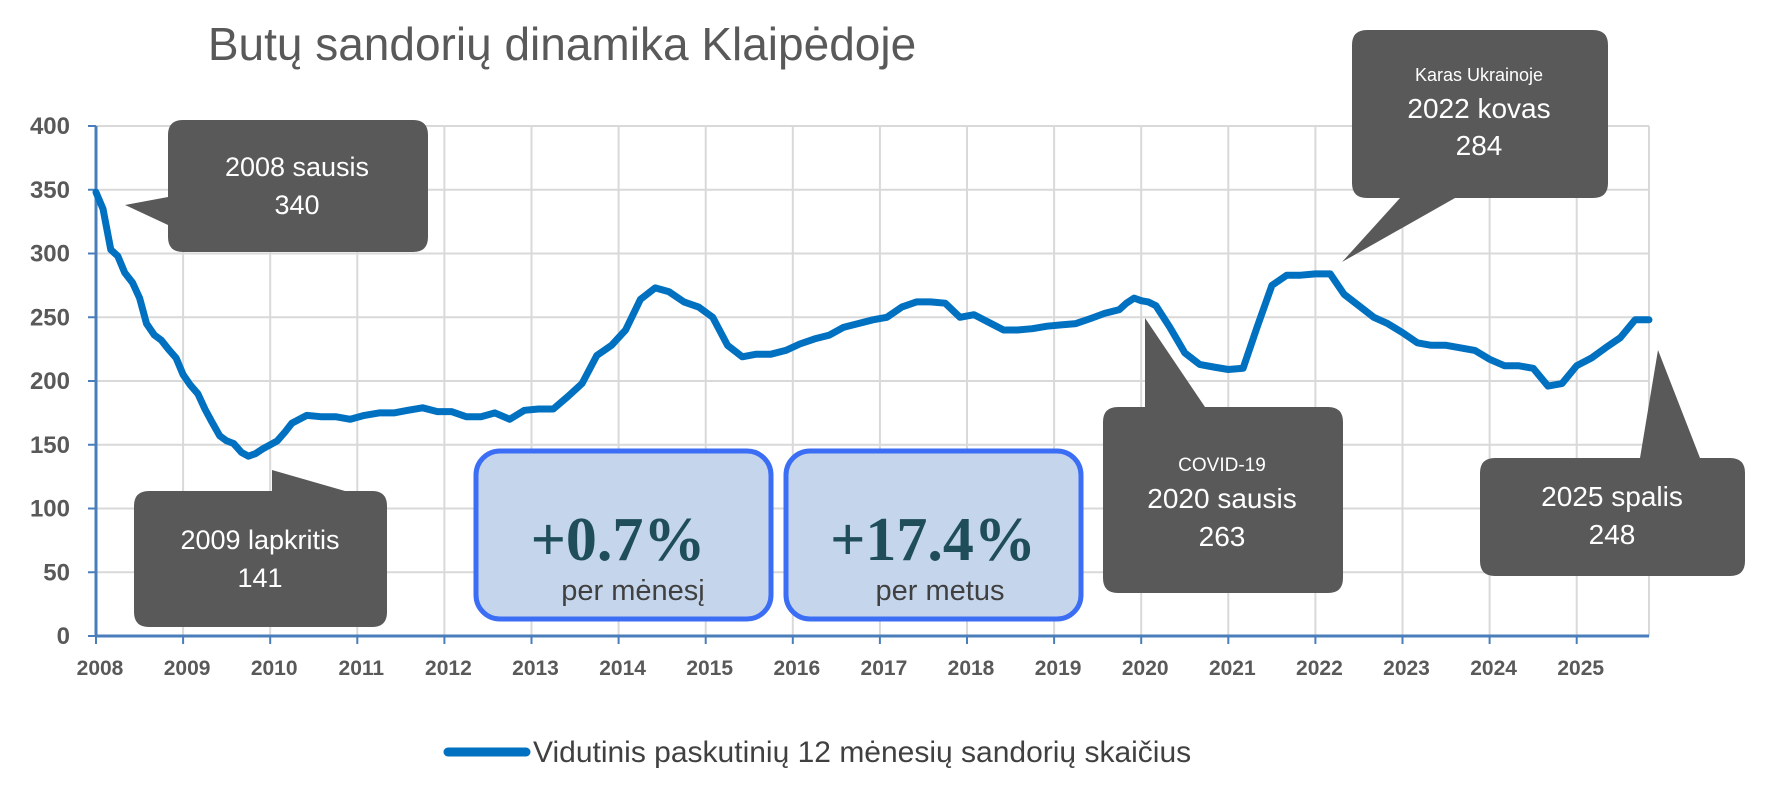 The image size is (1766, 786). I want to click on y-tick-label: 0, so click(63, 636).